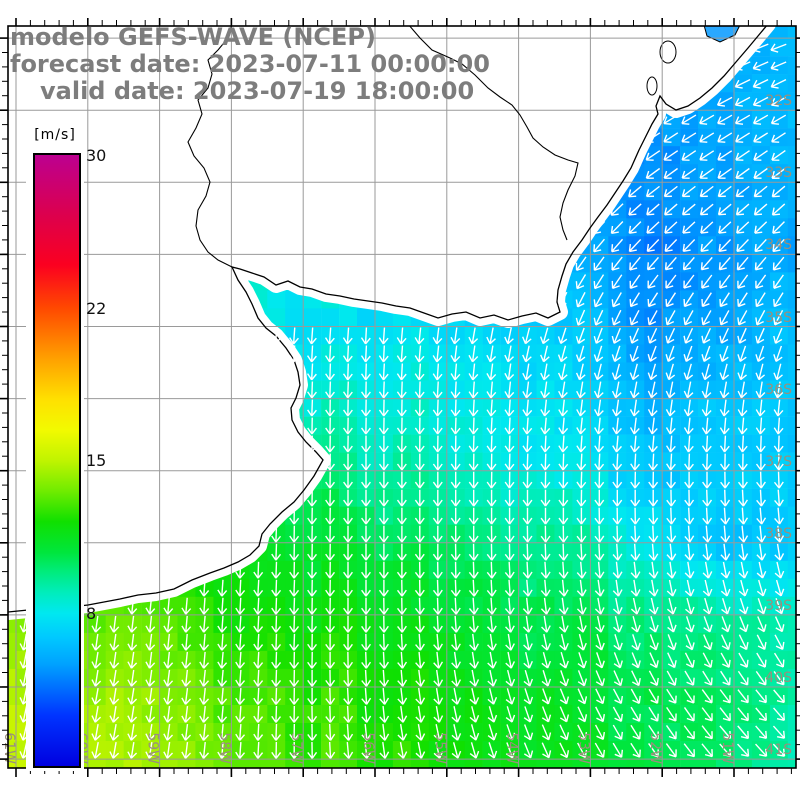 The image size is (800, 800). What do you see at coordinates (91, 613) in the screenshot?
I see `colorbar-tick-label: 8` at bounding box center [91, 613].